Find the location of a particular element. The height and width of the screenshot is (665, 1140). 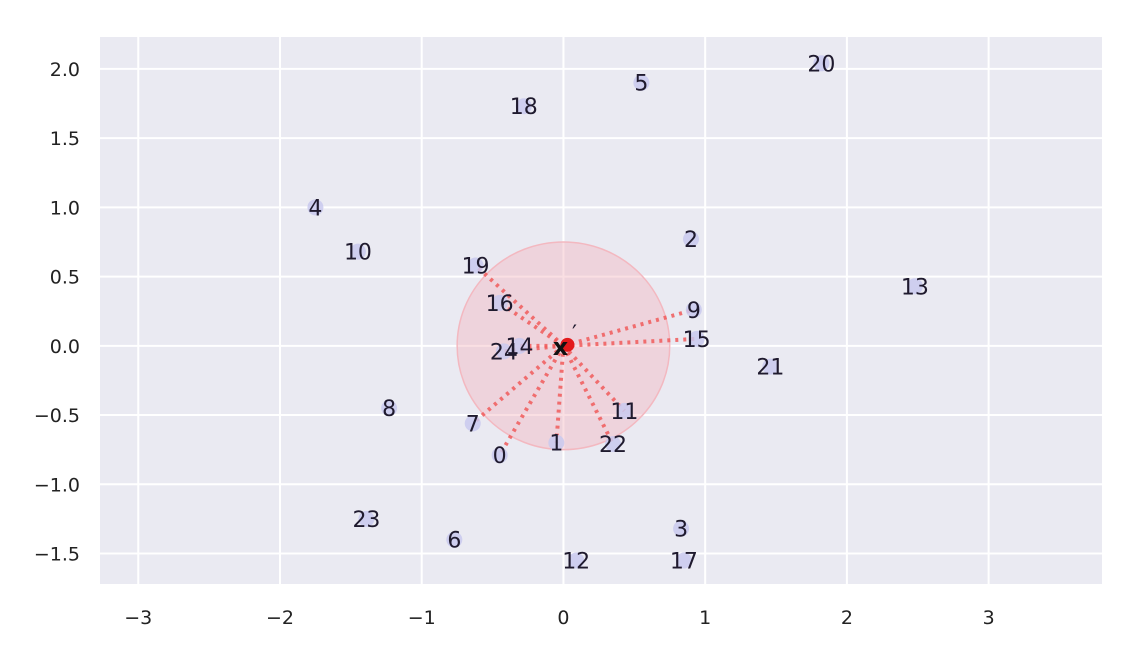

y-tick-label: 1.0 is located at coordinates (65, 208).